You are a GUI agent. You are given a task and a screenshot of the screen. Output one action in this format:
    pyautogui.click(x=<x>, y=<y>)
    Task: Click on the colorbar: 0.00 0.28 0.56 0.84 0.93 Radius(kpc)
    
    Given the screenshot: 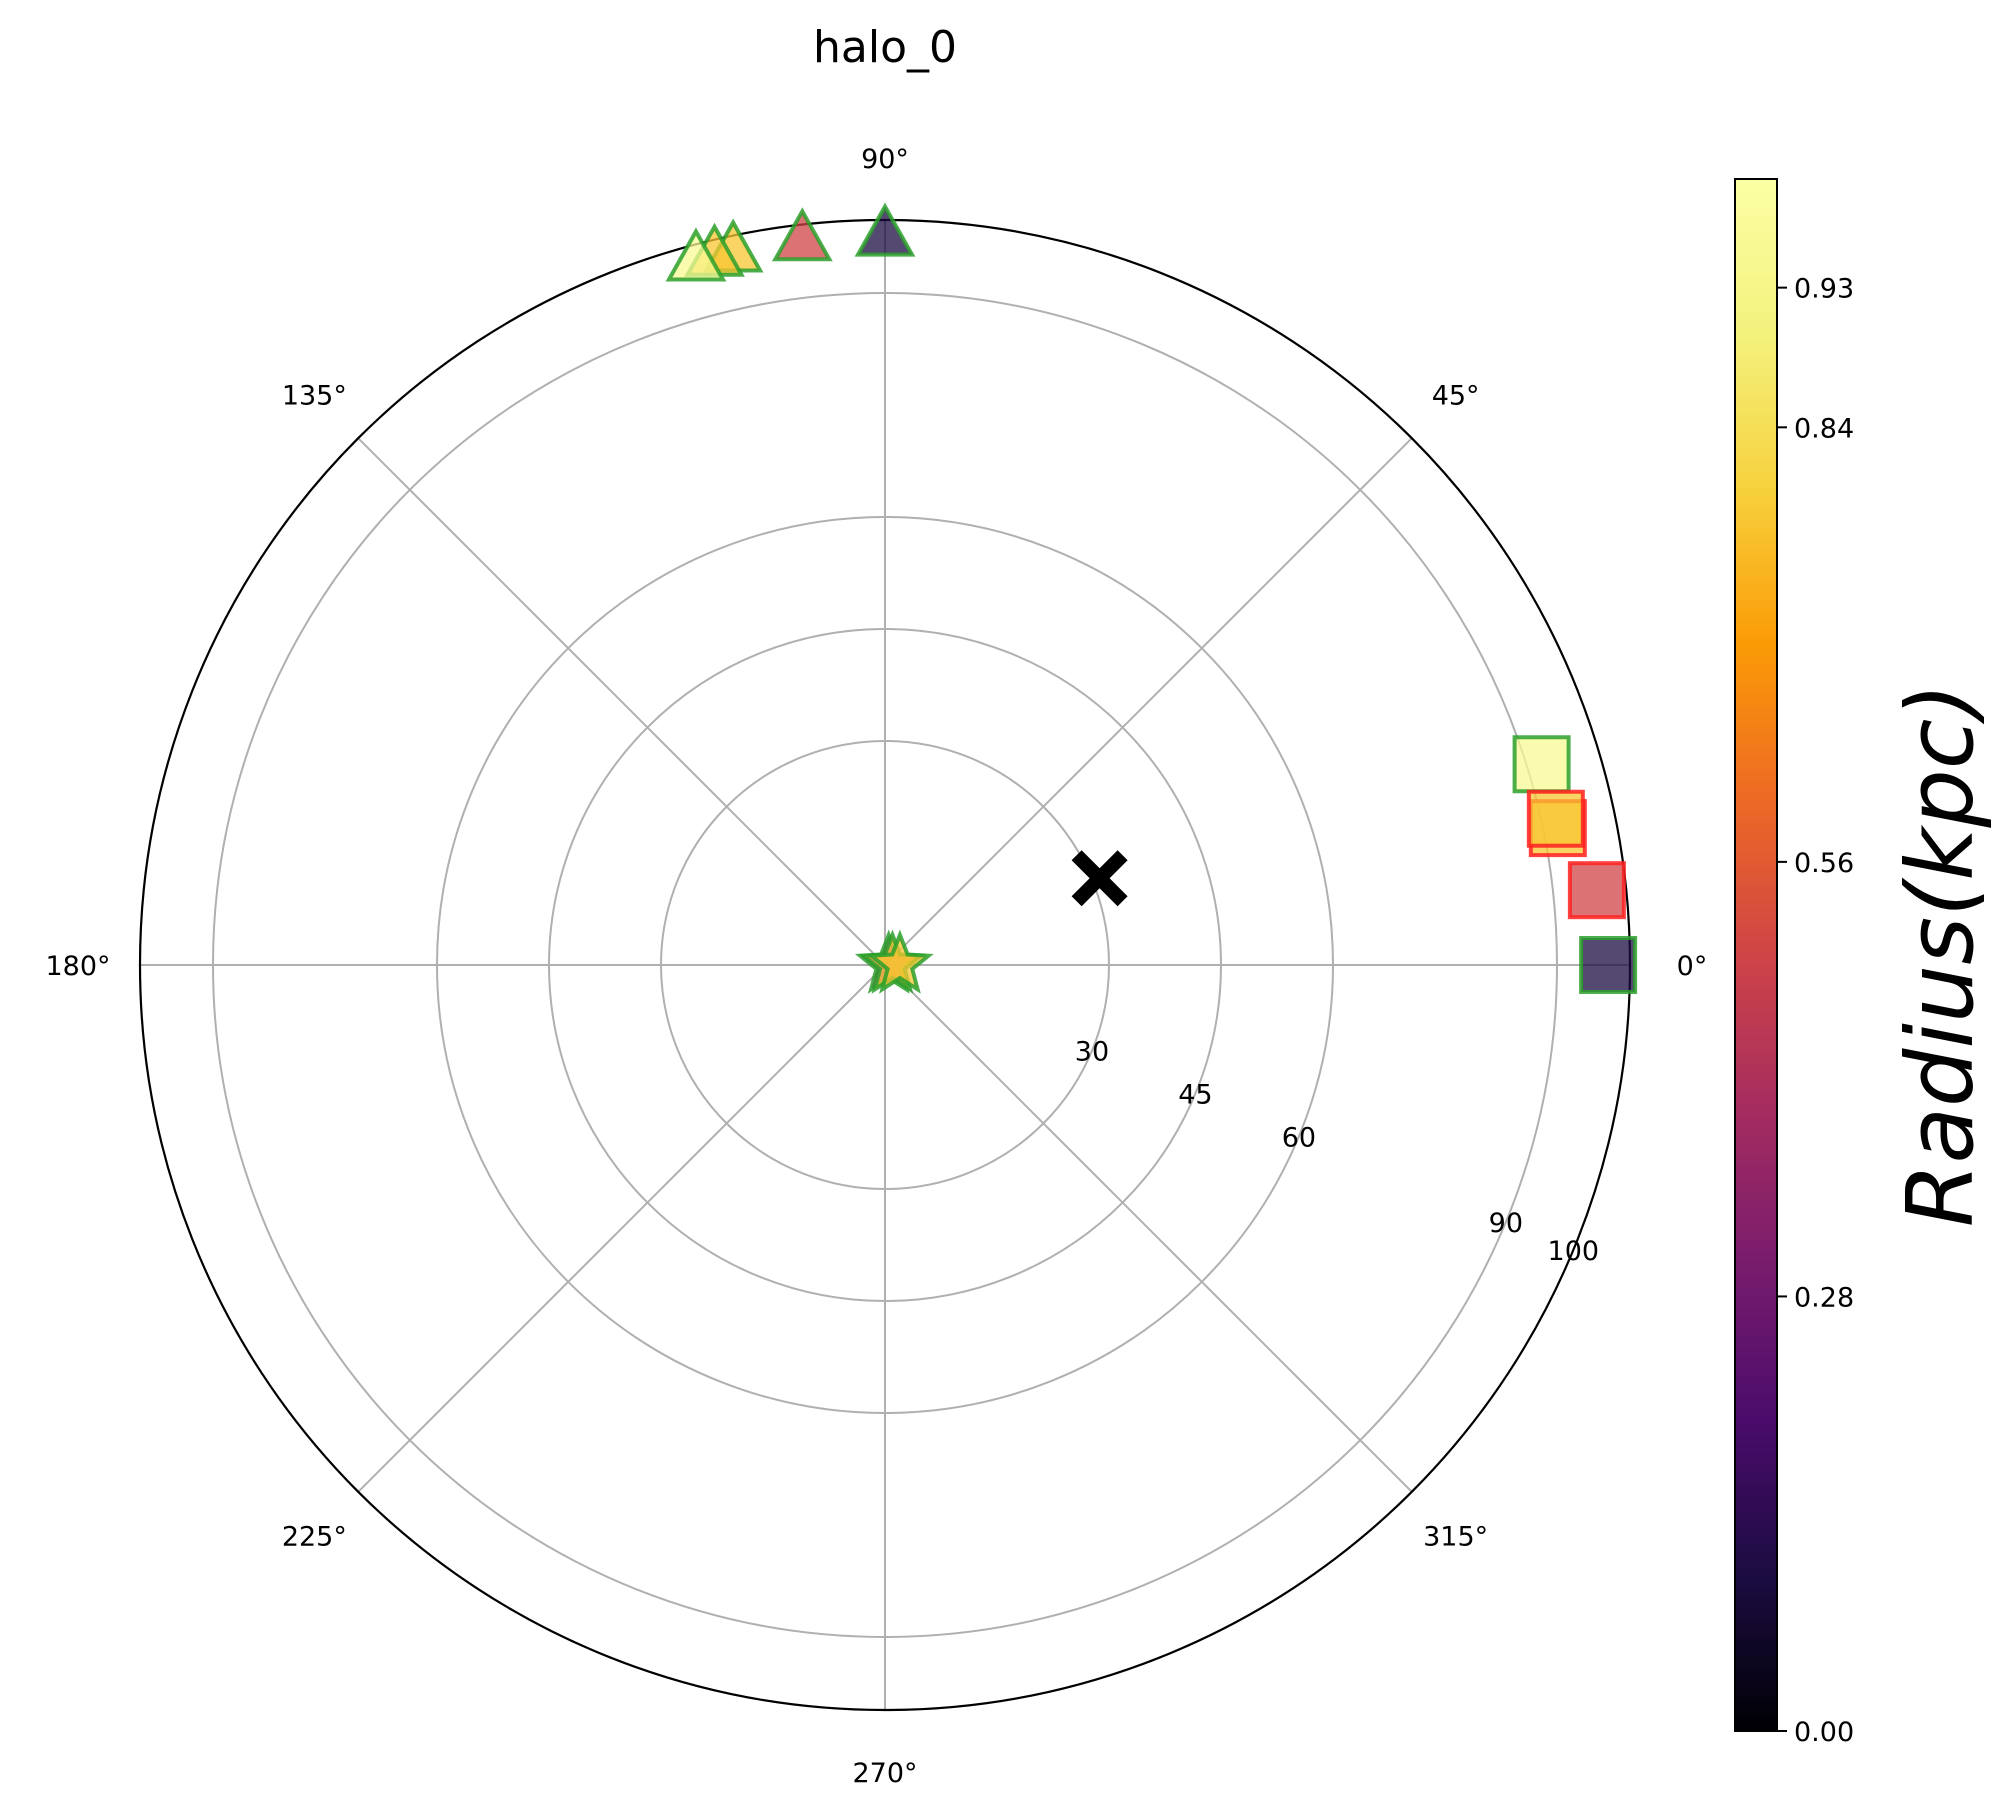 What is the action you would take?
    pyautogui.click(x=1864, y=963)
    